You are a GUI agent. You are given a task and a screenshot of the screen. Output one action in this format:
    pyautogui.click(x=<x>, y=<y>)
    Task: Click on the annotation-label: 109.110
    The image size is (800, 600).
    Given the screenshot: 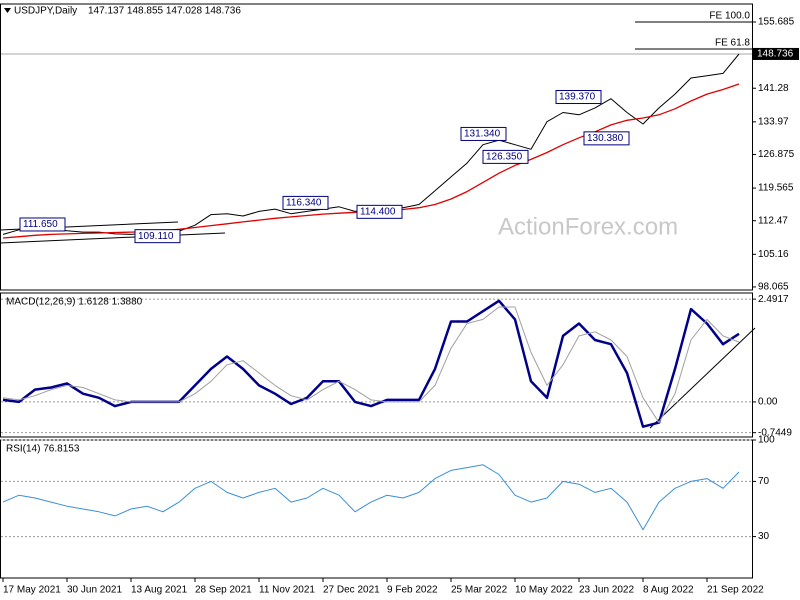 What is the action you would take?
    pyautogui.click(x=156, y=236)
    